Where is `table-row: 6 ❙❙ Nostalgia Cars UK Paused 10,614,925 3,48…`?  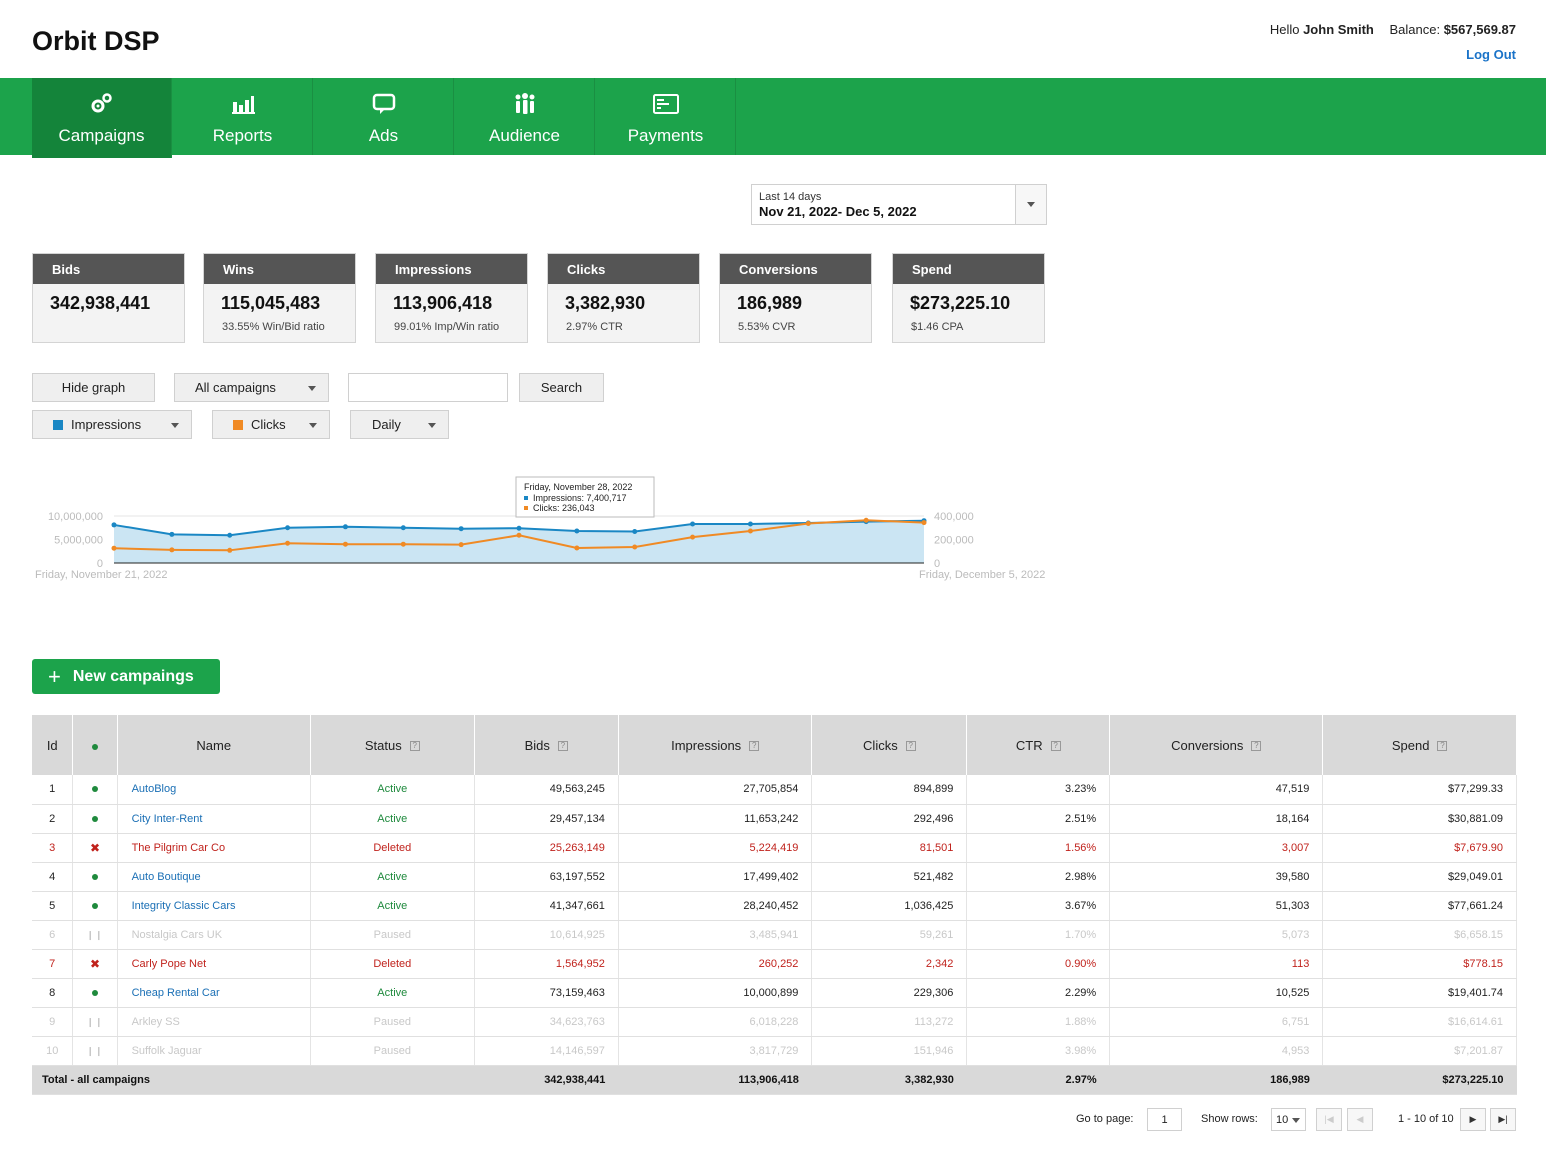 table-row: 6 ❙❙ Nostalgia Cars UK Paused 10,614,925 3,48… is located at coordinates (774, 935).